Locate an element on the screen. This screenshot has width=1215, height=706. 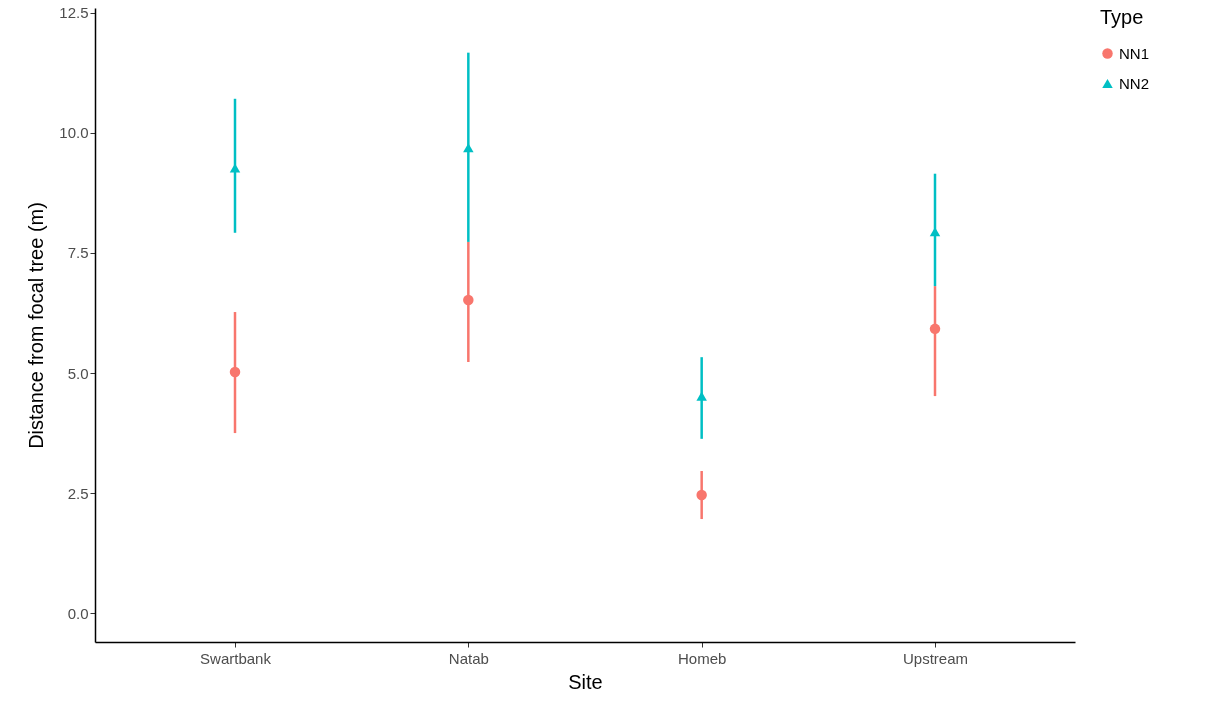
y-tick-label: 0.0 is located at coordinates (78, 613).